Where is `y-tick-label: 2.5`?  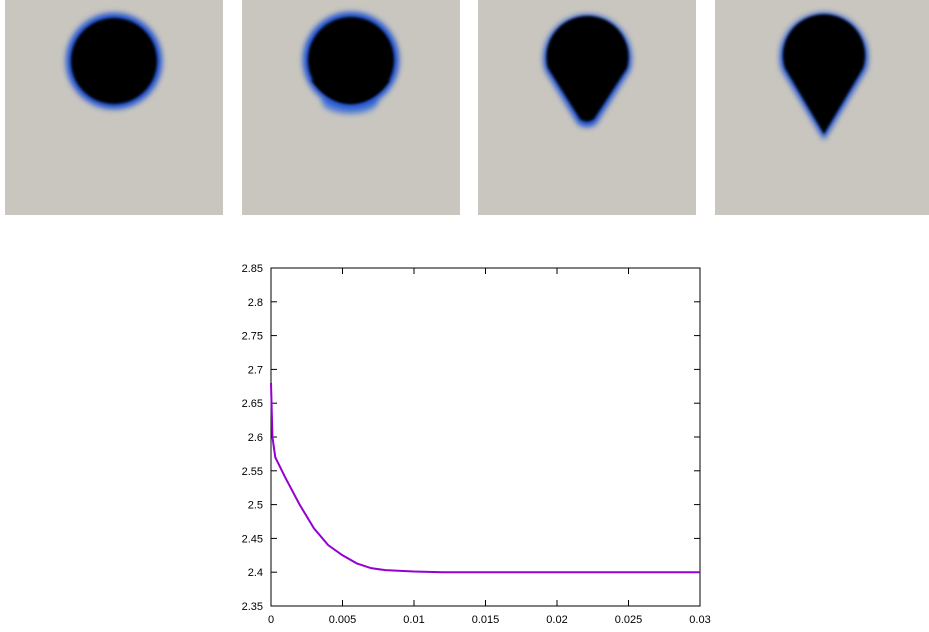
y-tick-label: 2.5 is located at coordinates (255, 506).